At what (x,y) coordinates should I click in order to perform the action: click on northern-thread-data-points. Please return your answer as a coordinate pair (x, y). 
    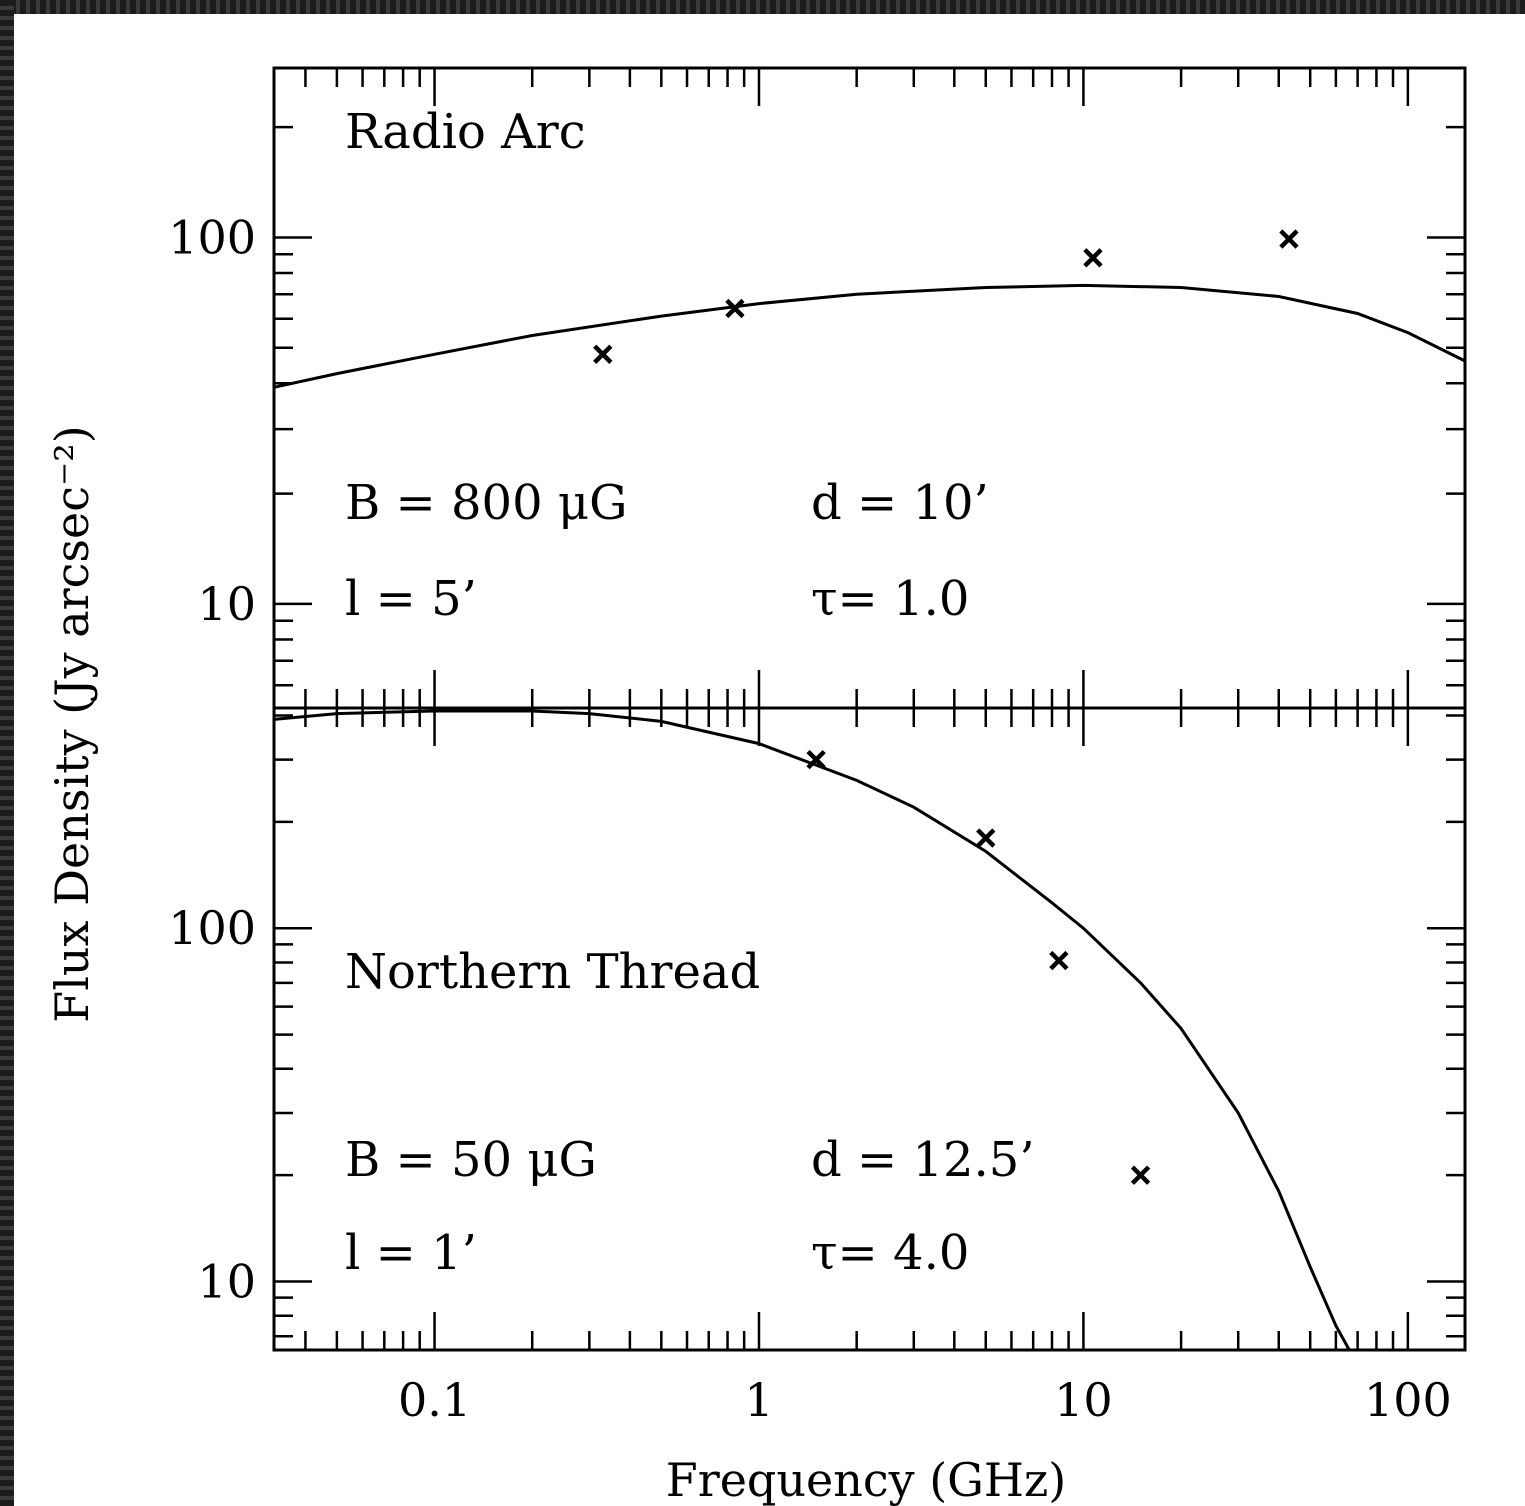
    Looking at the image, I should click on (978, 967).